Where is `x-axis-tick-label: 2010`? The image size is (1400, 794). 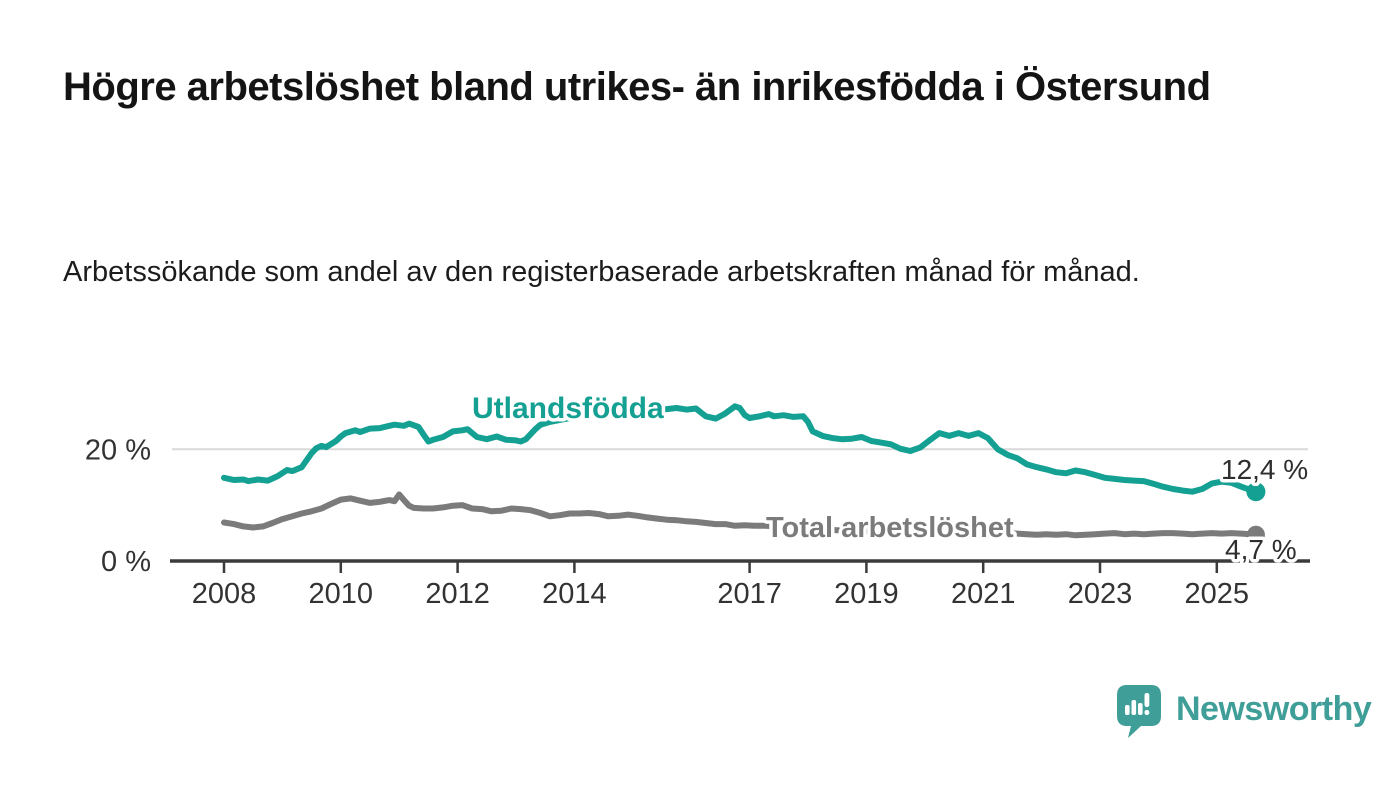 x-axis-tick-label: 2010 is located at coordinates (341, 594).